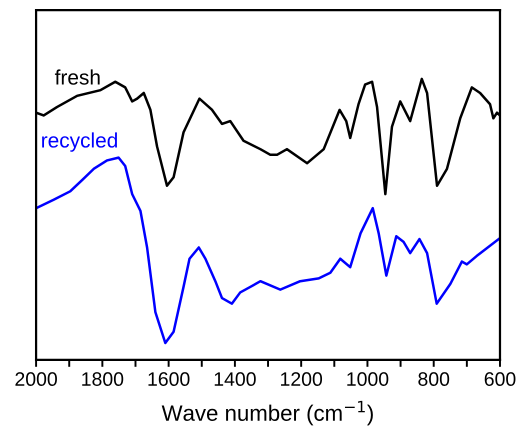 The image size is (523, 441). I want to click on x-tick-label: 1600, so click(169, 379).